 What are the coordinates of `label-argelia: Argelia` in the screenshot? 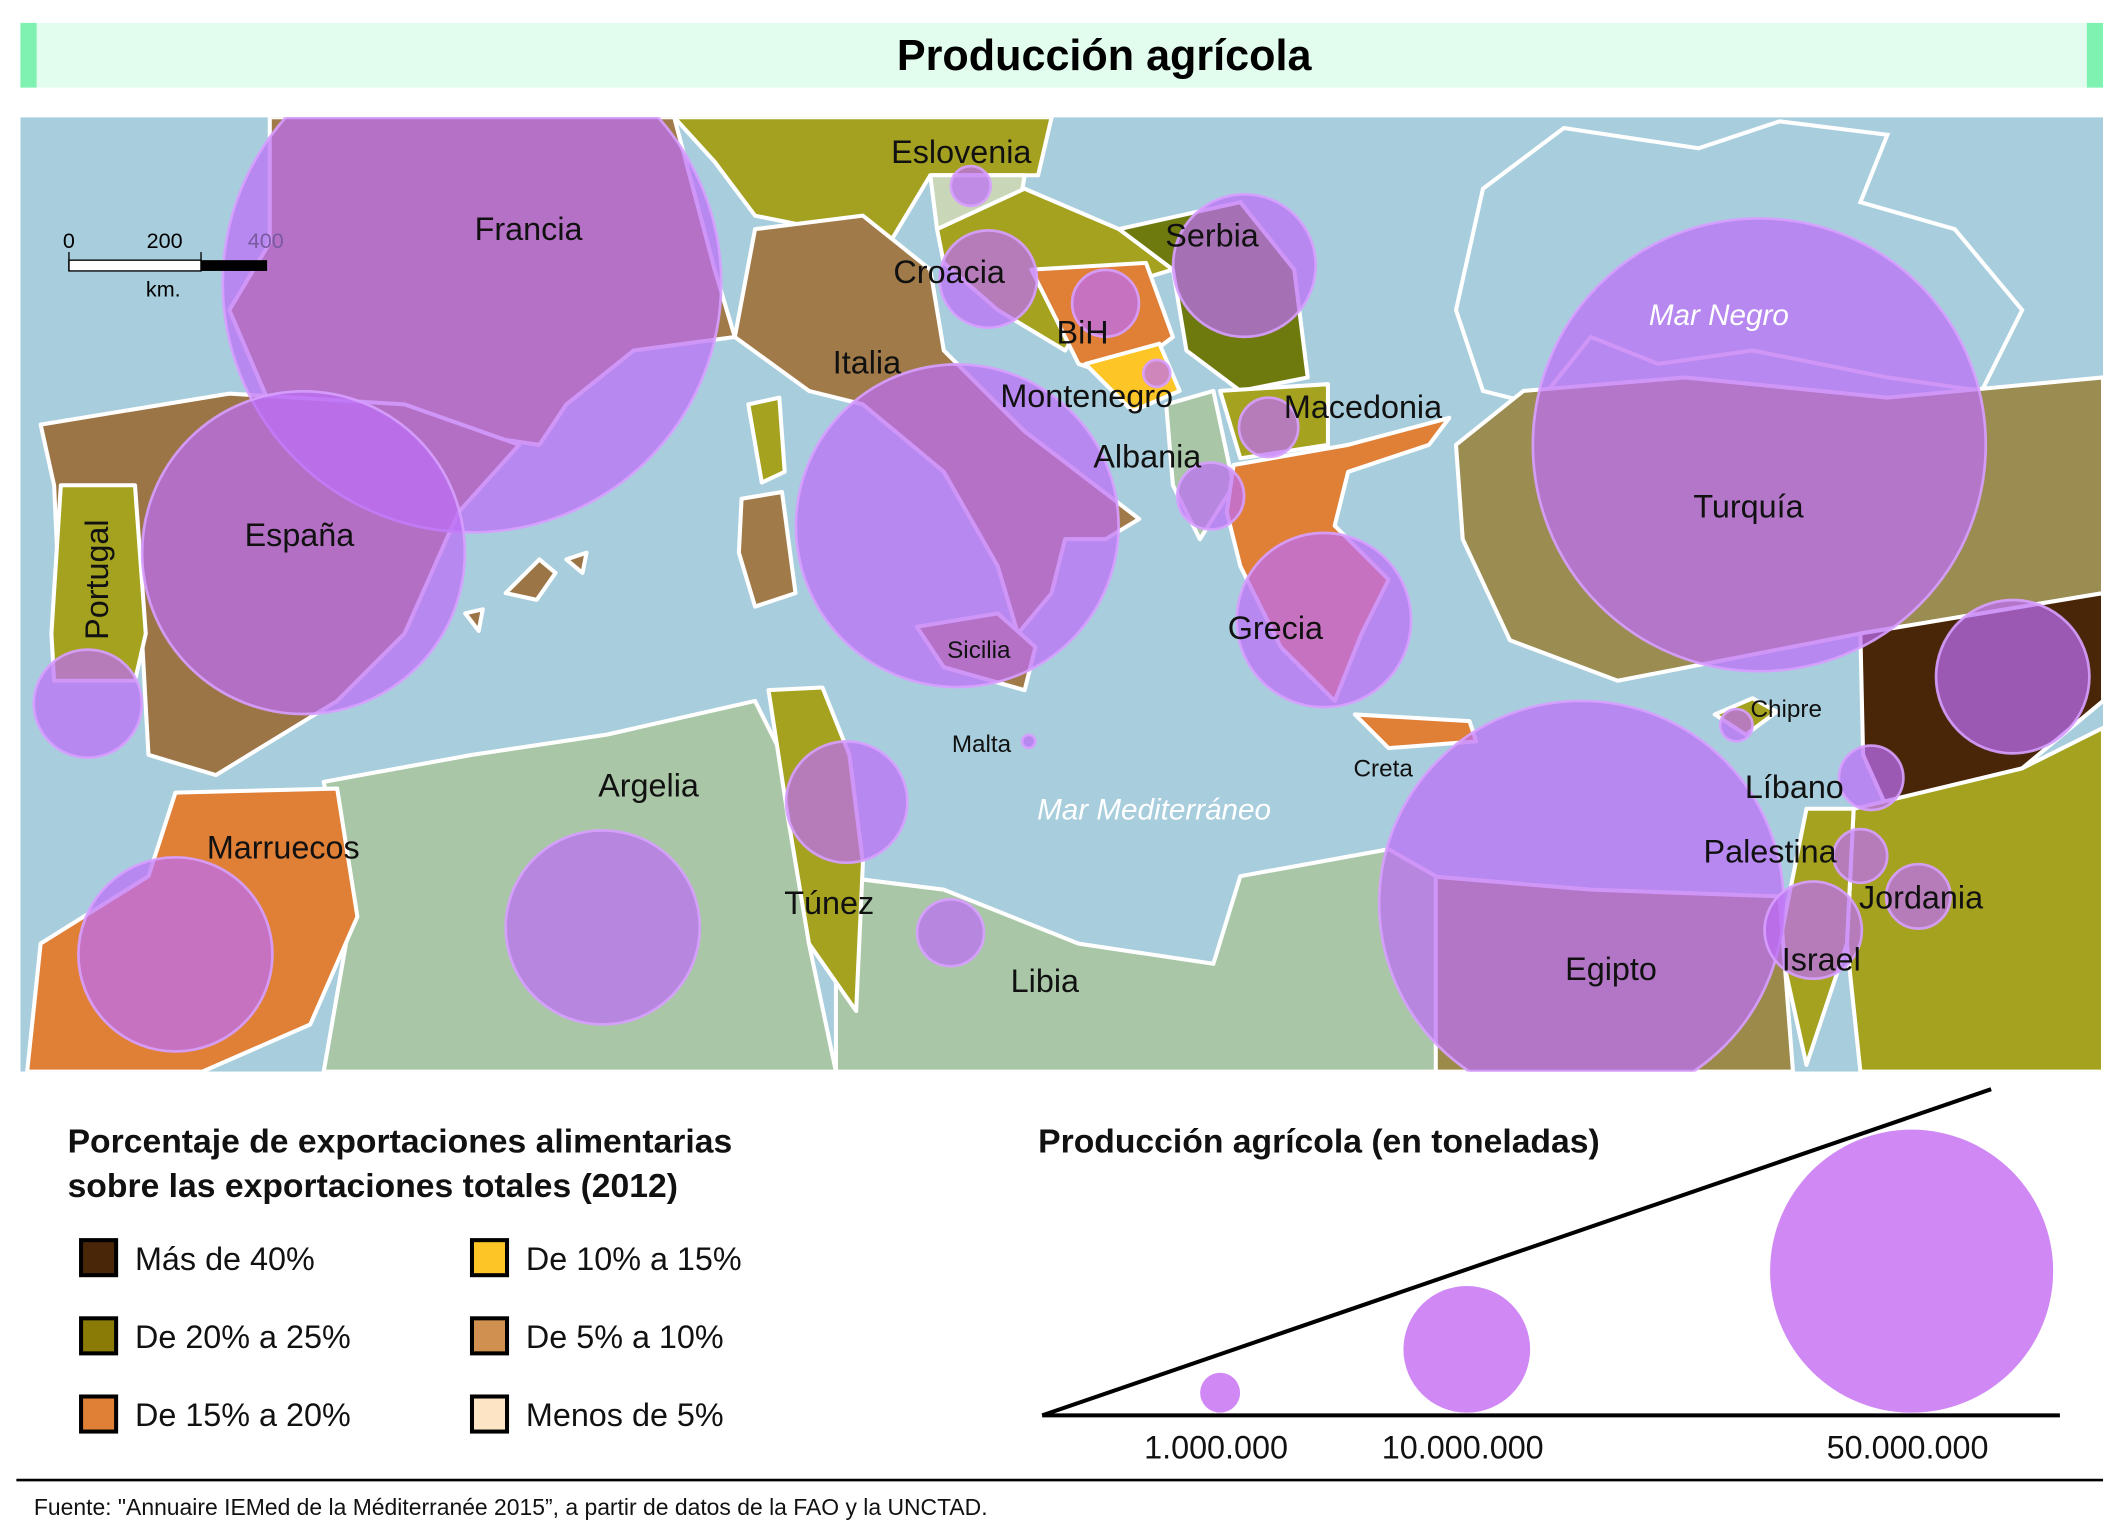 It's located at (648, 786).